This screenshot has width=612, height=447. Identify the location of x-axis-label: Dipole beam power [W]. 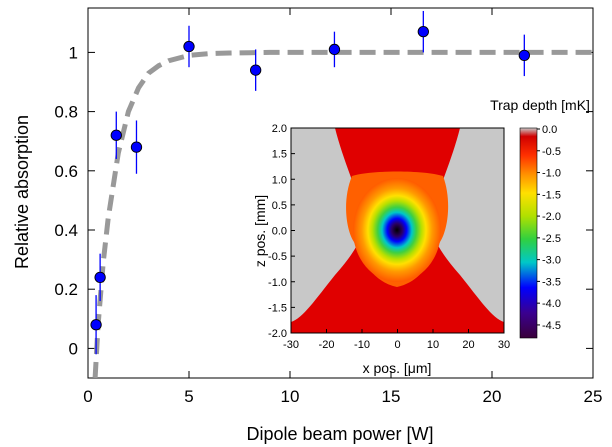
(339, 434).